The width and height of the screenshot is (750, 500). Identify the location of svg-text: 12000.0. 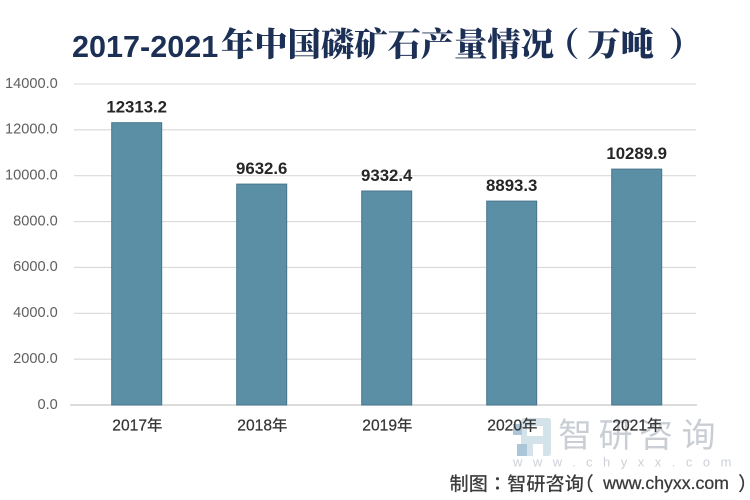
(31, 130).